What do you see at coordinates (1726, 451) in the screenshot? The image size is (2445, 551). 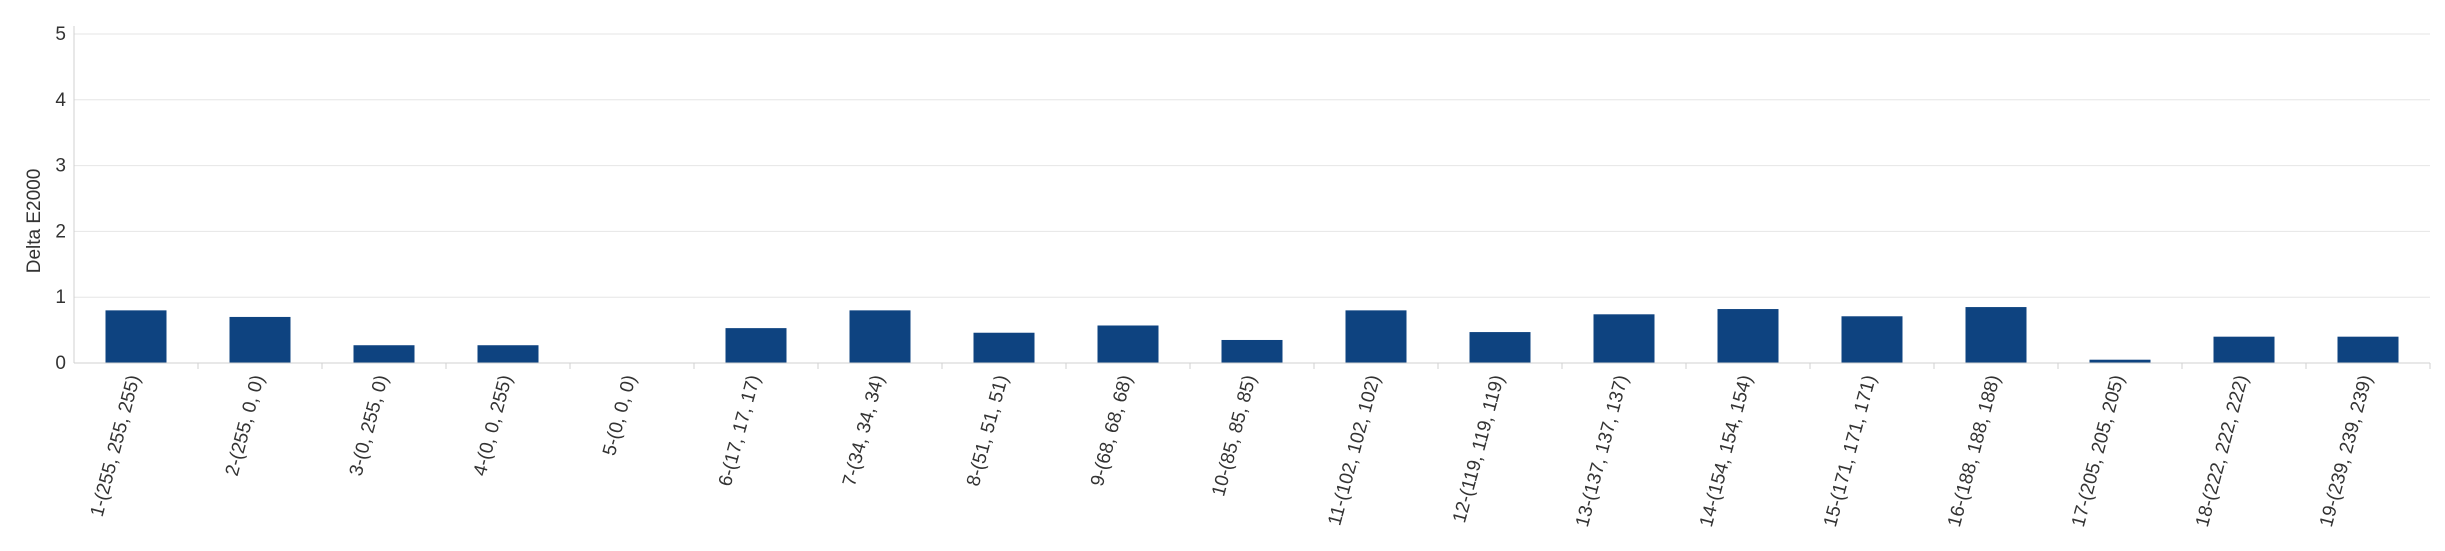 I see `x-tick-label: 14-(154, 154, 154)` at bounding box center [1726, 451].